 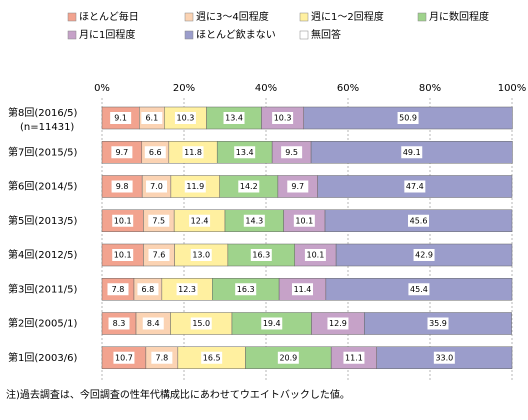 I want to click on value-label: 12.4, so click(x=200, y=220).